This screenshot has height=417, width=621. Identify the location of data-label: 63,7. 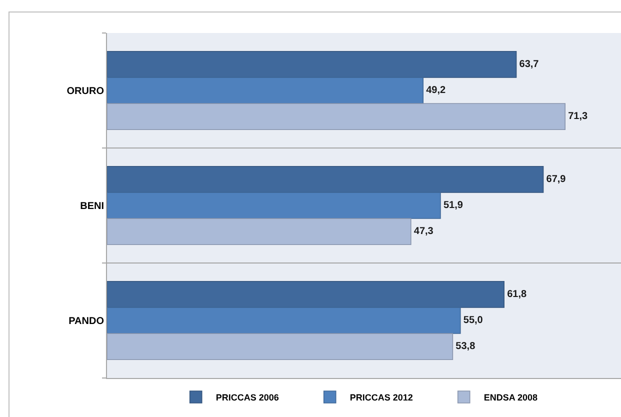
(529, 64).